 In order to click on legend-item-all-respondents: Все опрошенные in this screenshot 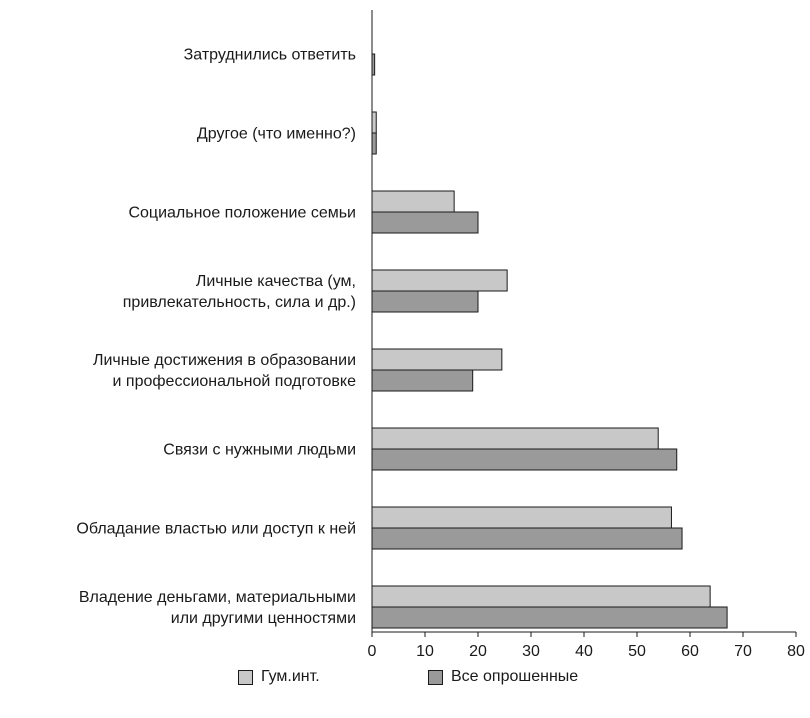, I will do `click(503, 677)`.